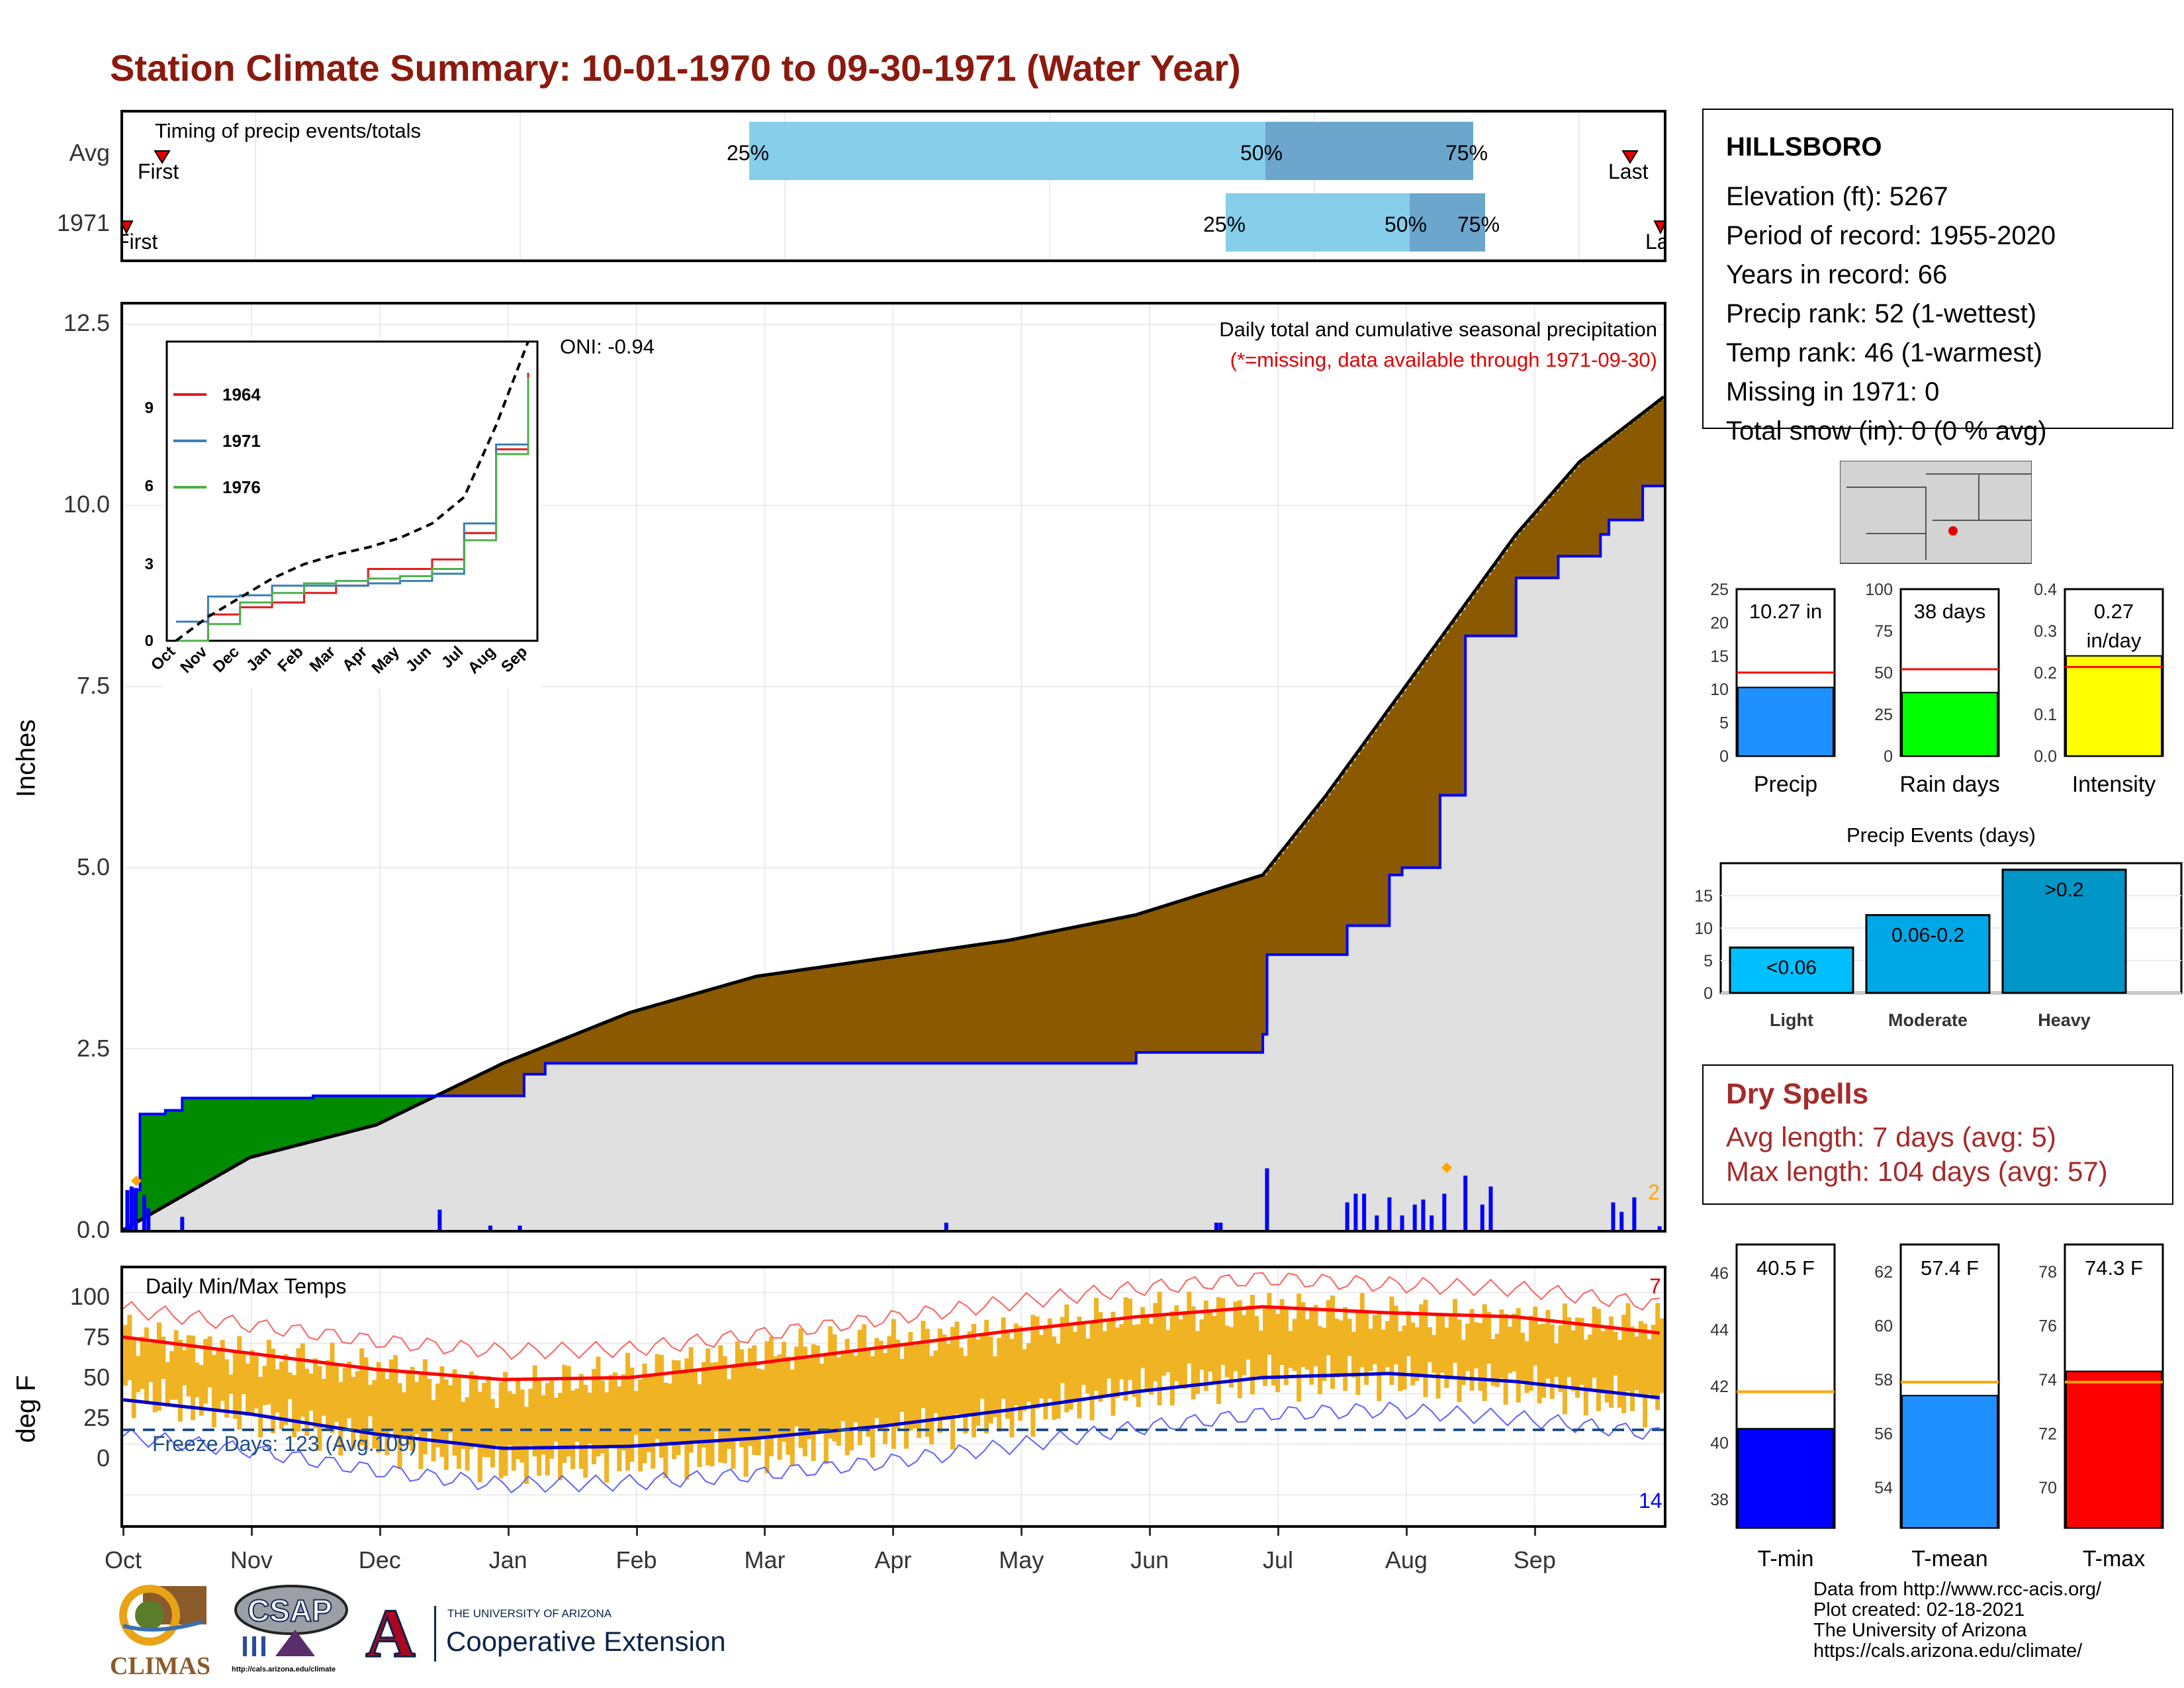 This screenshot has height=1688, width=2184. What do you see at coordinates (1724, 756) in the screenshot?
I see `mini-bar-tick: 0` at bounding box center [1724, 756].